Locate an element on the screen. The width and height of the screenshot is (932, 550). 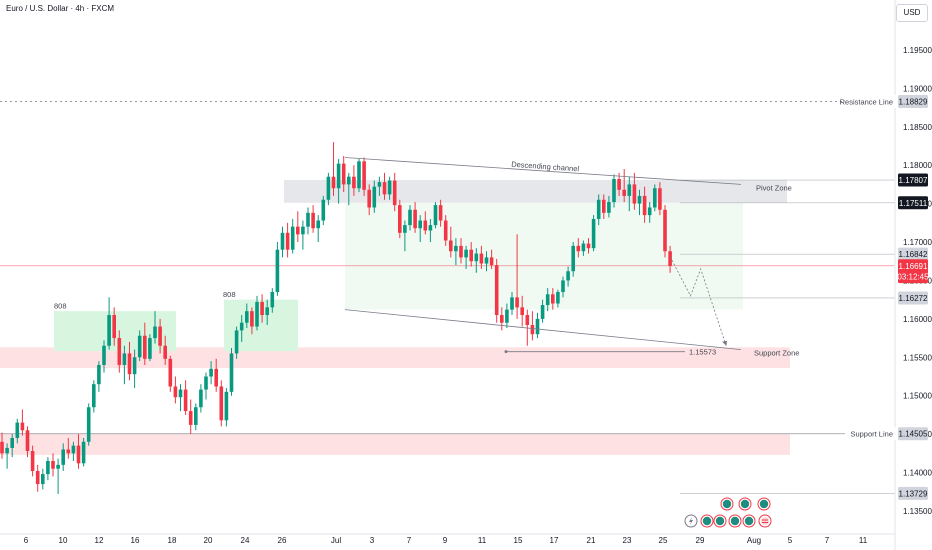
price-tick: 1.13500 is located at coordinates (917, 511).